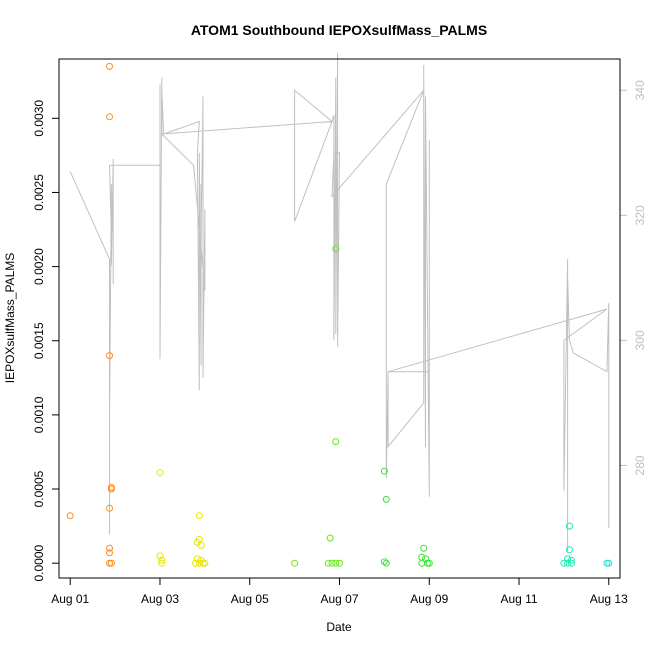  I want to click on y2-tick-label: 280, so click(640, 465).